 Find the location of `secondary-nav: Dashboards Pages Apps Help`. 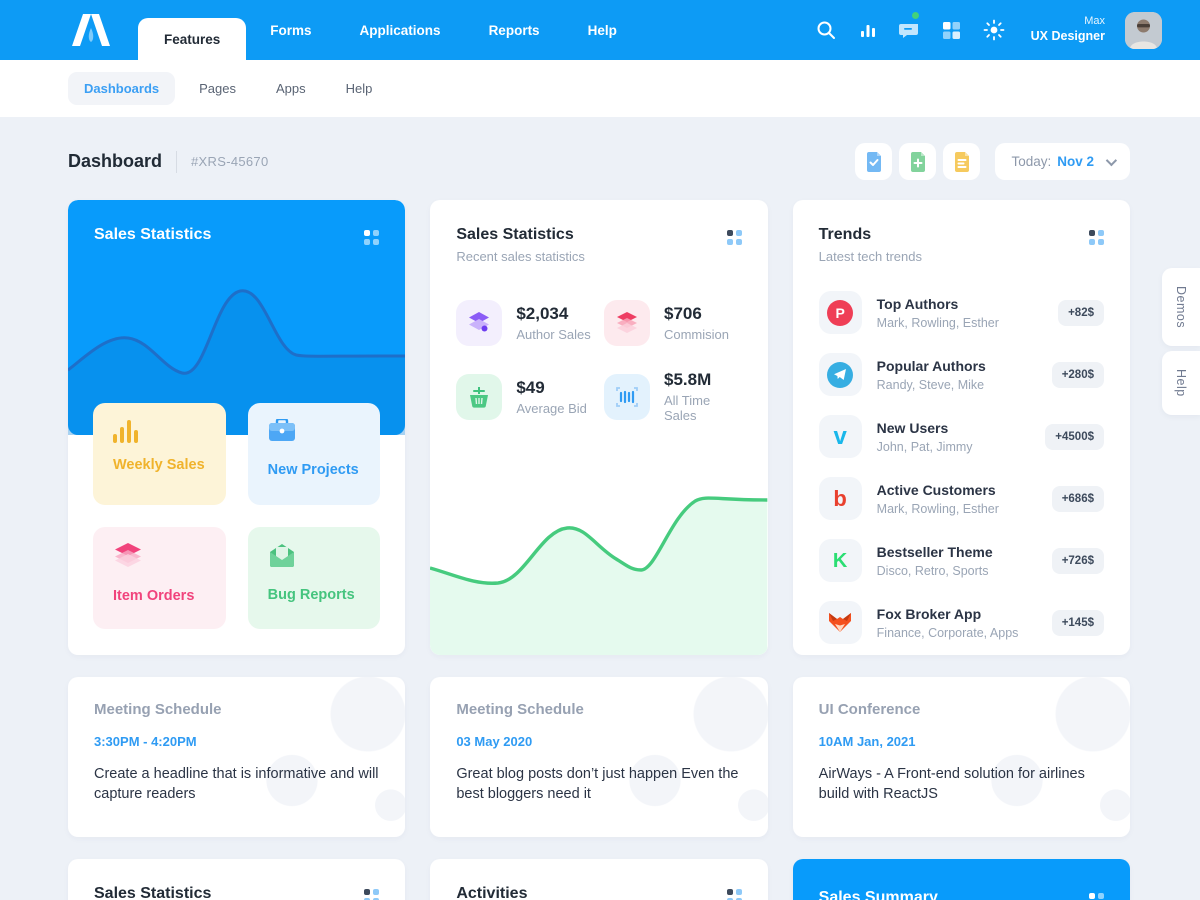

secondary-nav: Dashboards Pages Apps Help is located at coordinates (600, 88).